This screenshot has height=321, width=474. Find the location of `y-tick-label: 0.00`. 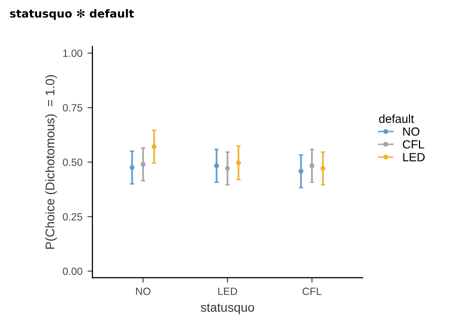

y-tick-label: 0.00 is located at coordinates (72, 271).